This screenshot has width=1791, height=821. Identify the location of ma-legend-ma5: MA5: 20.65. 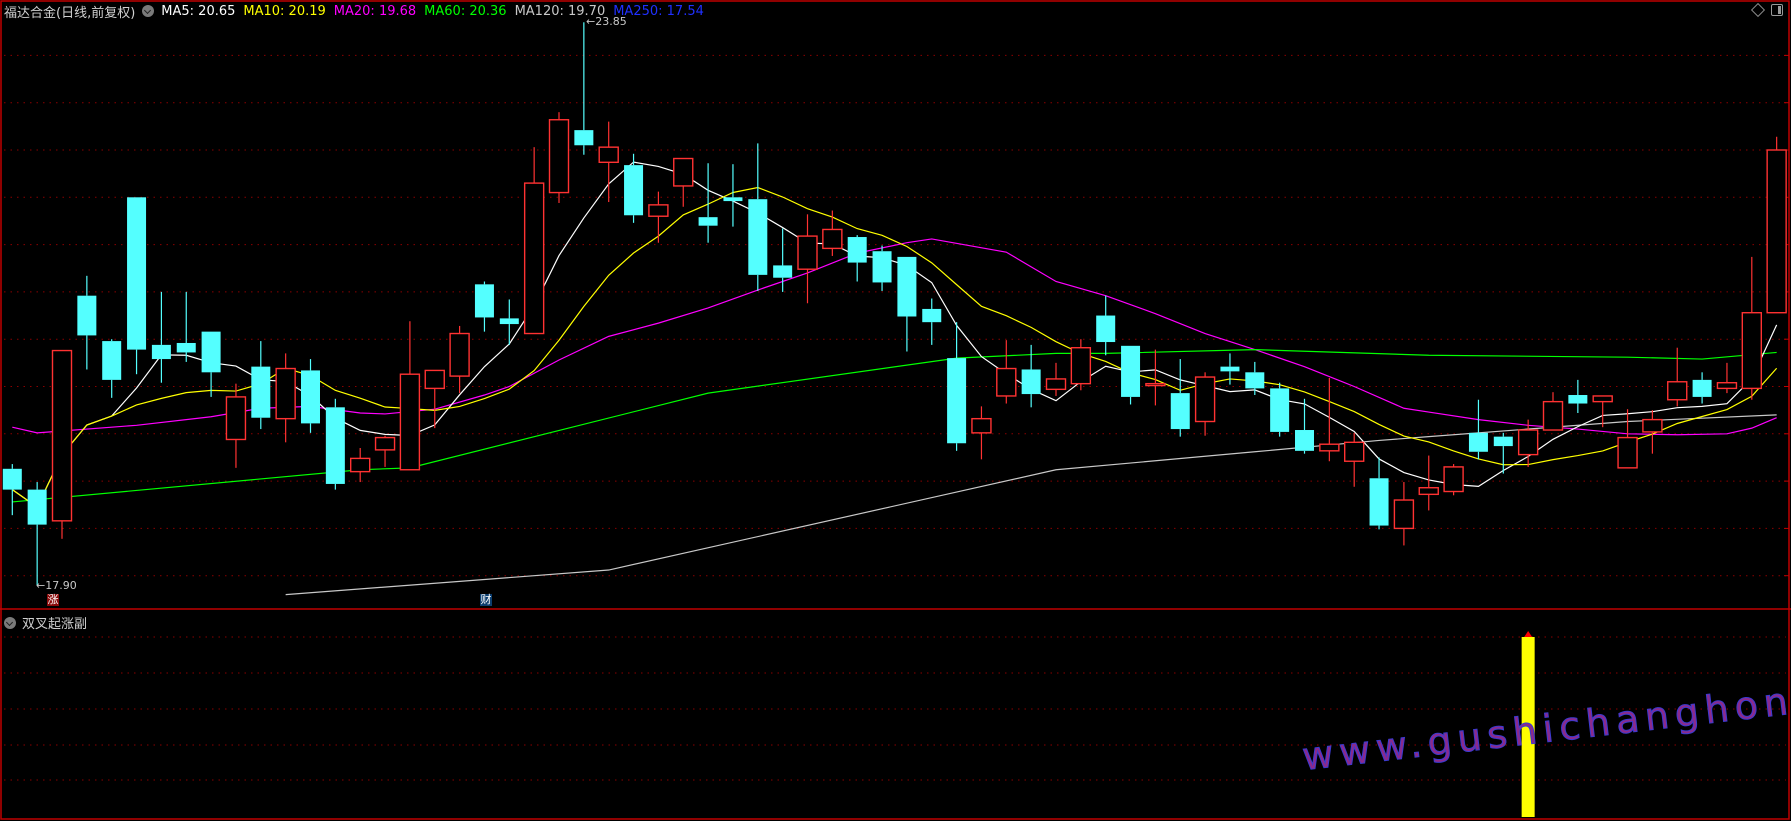
(198, 11).